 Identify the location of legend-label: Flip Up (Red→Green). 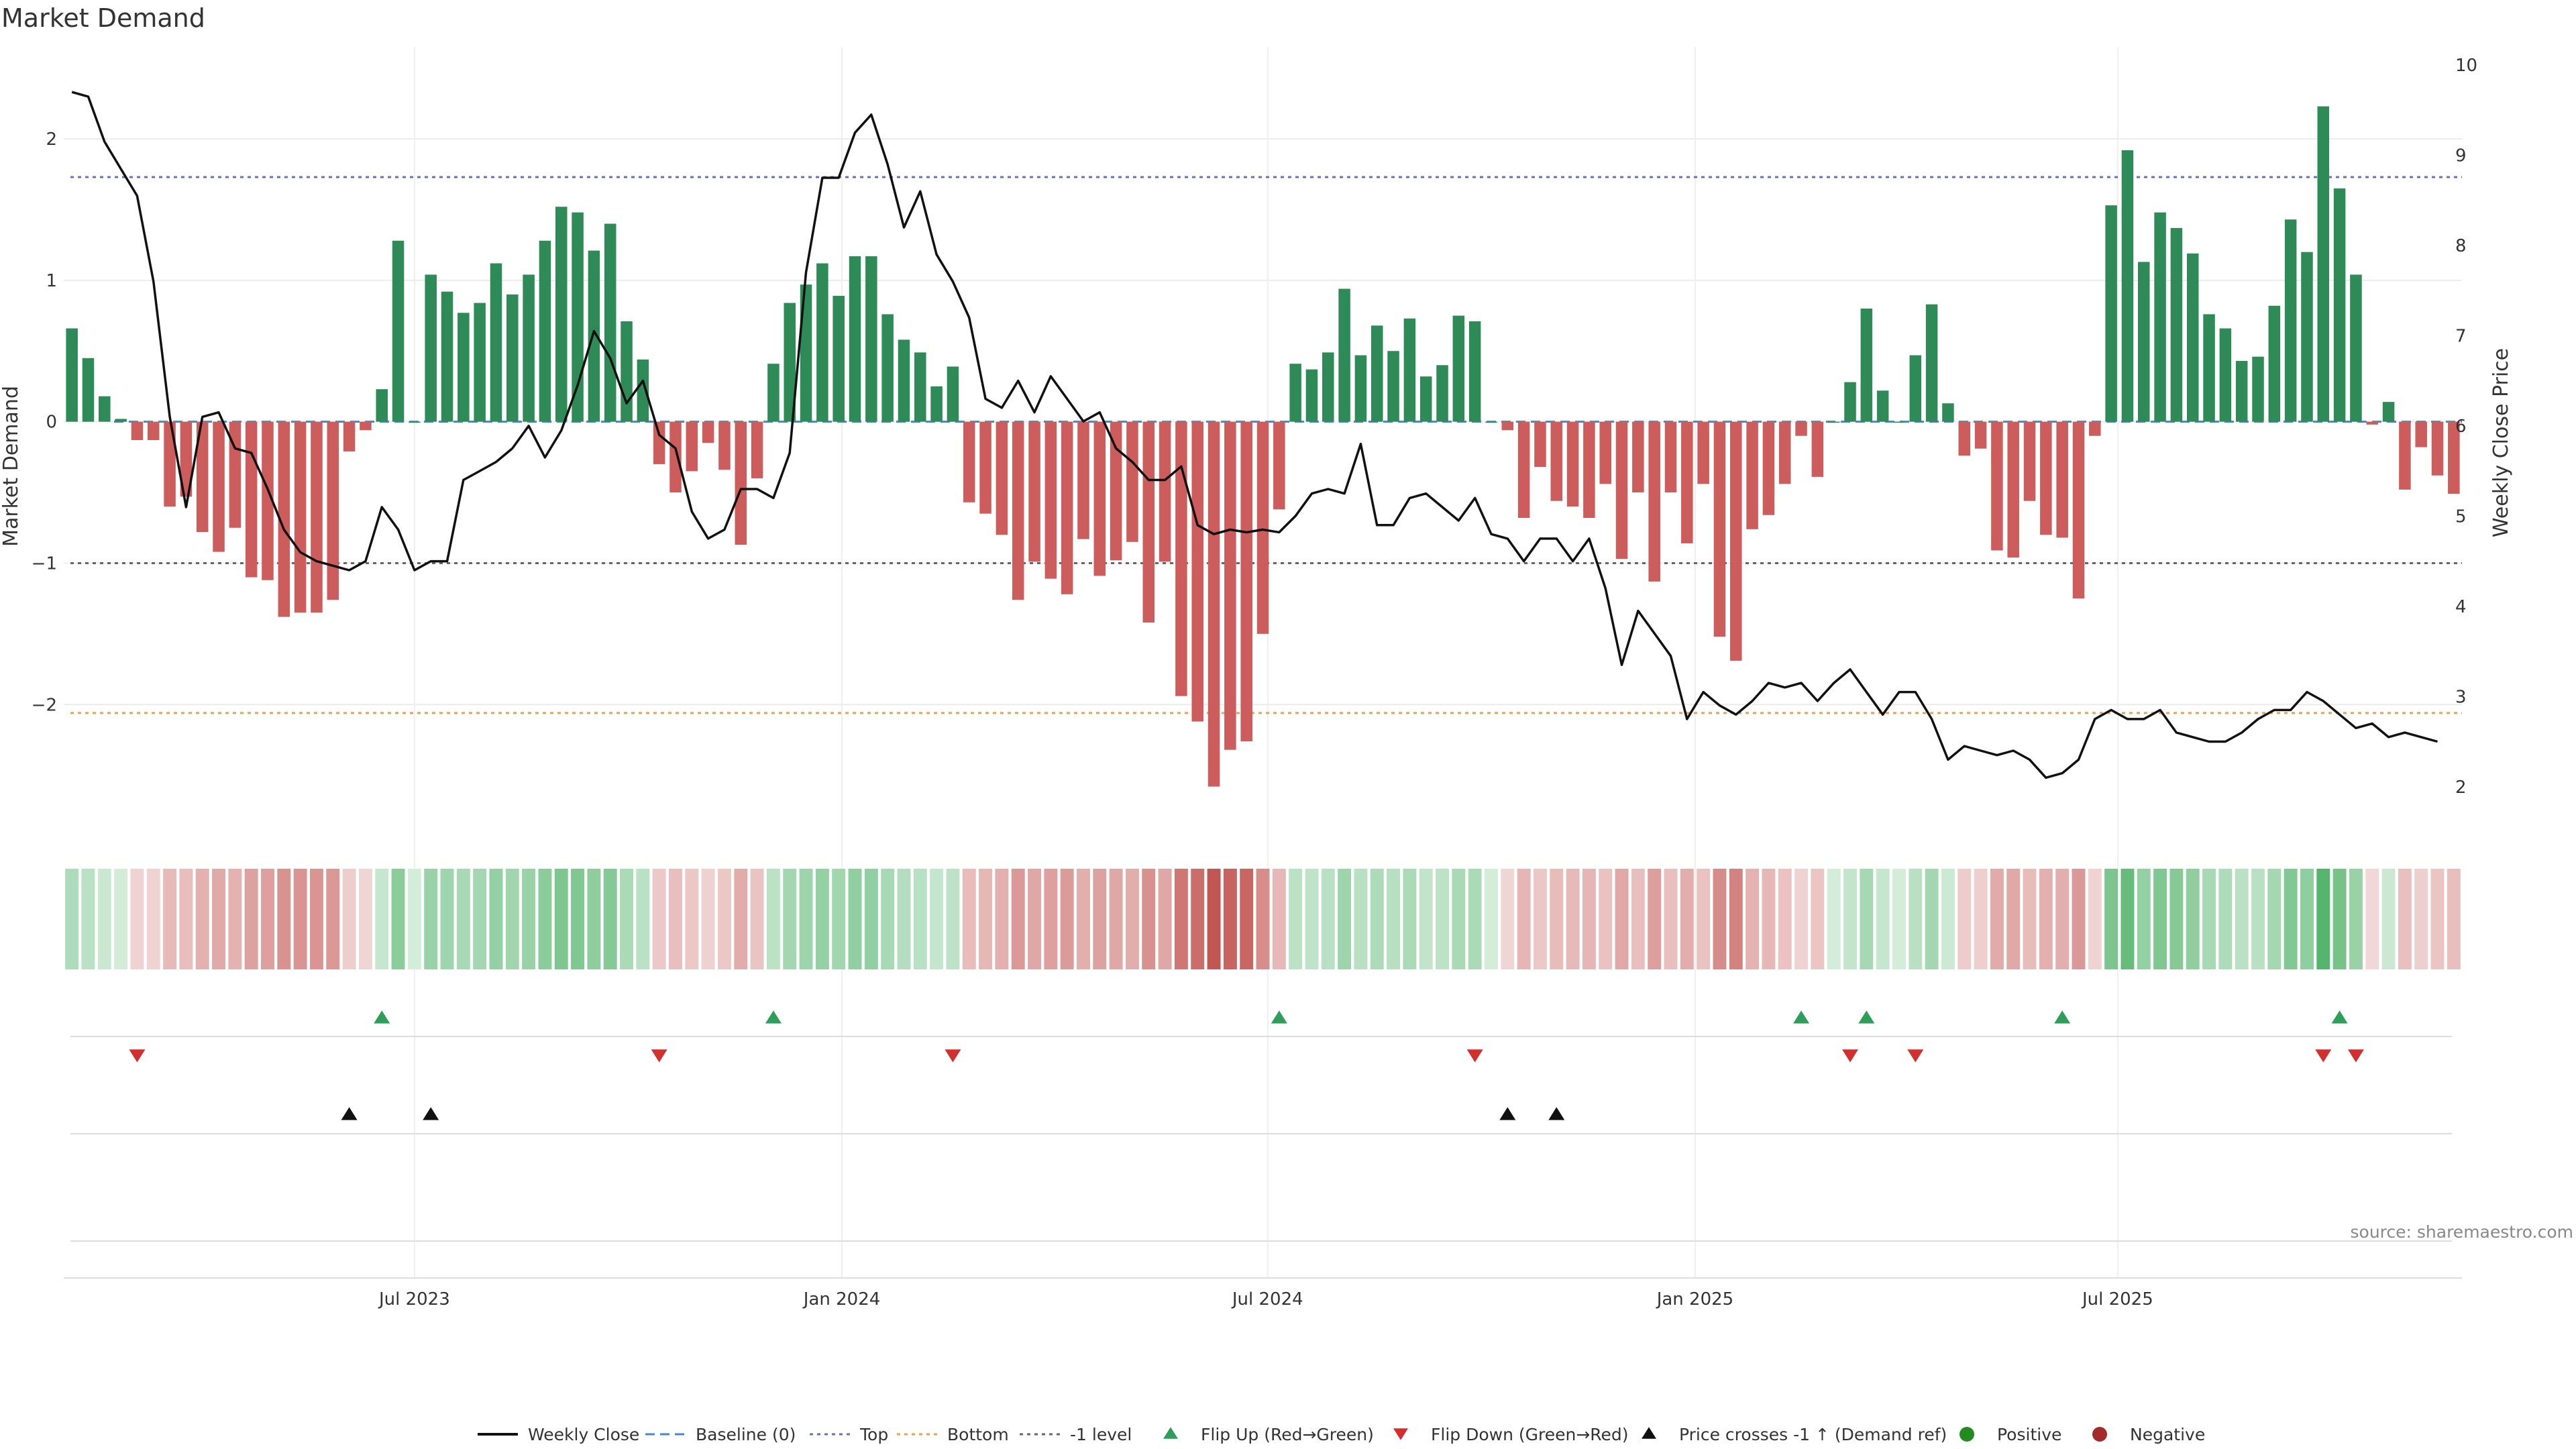
(1287, 1434).